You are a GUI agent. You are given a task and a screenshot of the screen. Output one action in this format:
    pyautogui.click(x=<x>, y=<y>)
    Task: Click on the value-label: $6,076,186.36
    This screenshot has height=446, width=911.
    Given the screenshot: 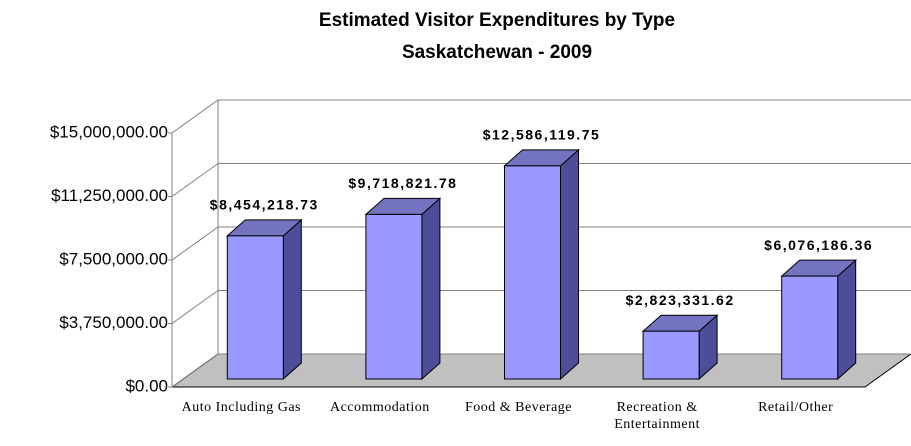 What is the action you would take?
    pyautogui.click(x=818, y=245)
    